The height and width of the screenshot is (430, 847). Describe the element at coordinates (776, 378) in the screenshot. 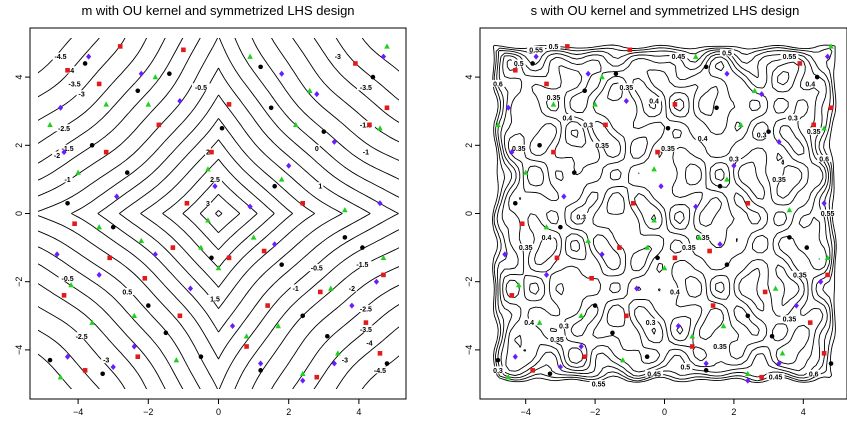

I see `contour-label: 0.45` at that location.